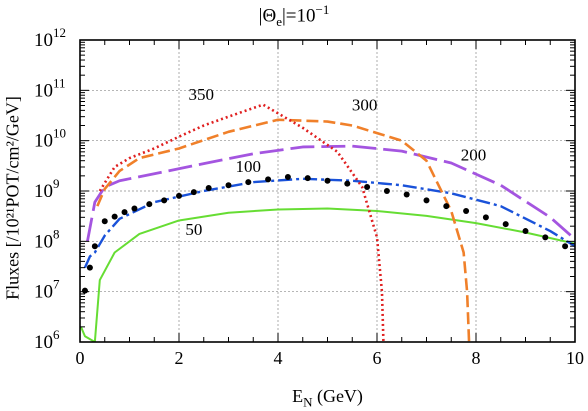 This screenshot has height=411, width=588. Describe the element at coordinates (575, 358) in the screenshot. I see `x-tick-label: 10` at that location.